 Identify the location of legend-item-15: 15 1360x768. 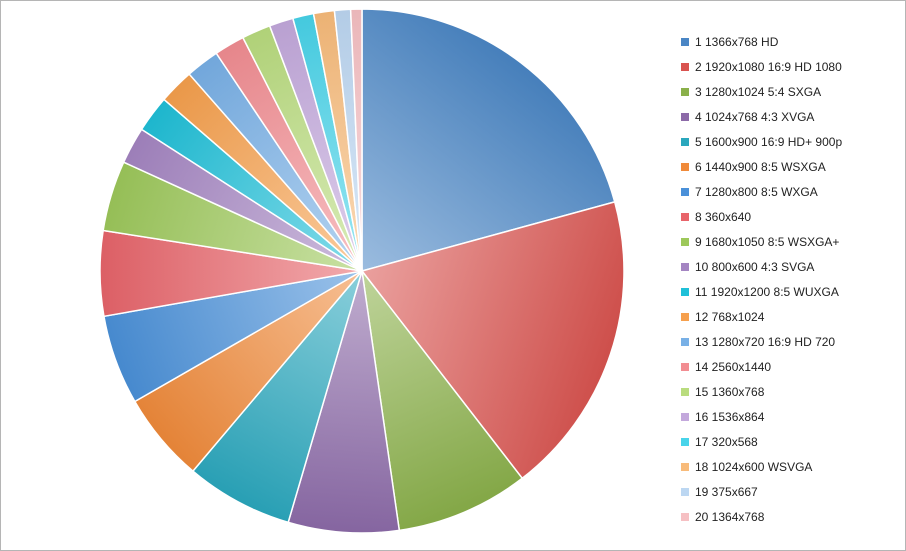
(761, 391).